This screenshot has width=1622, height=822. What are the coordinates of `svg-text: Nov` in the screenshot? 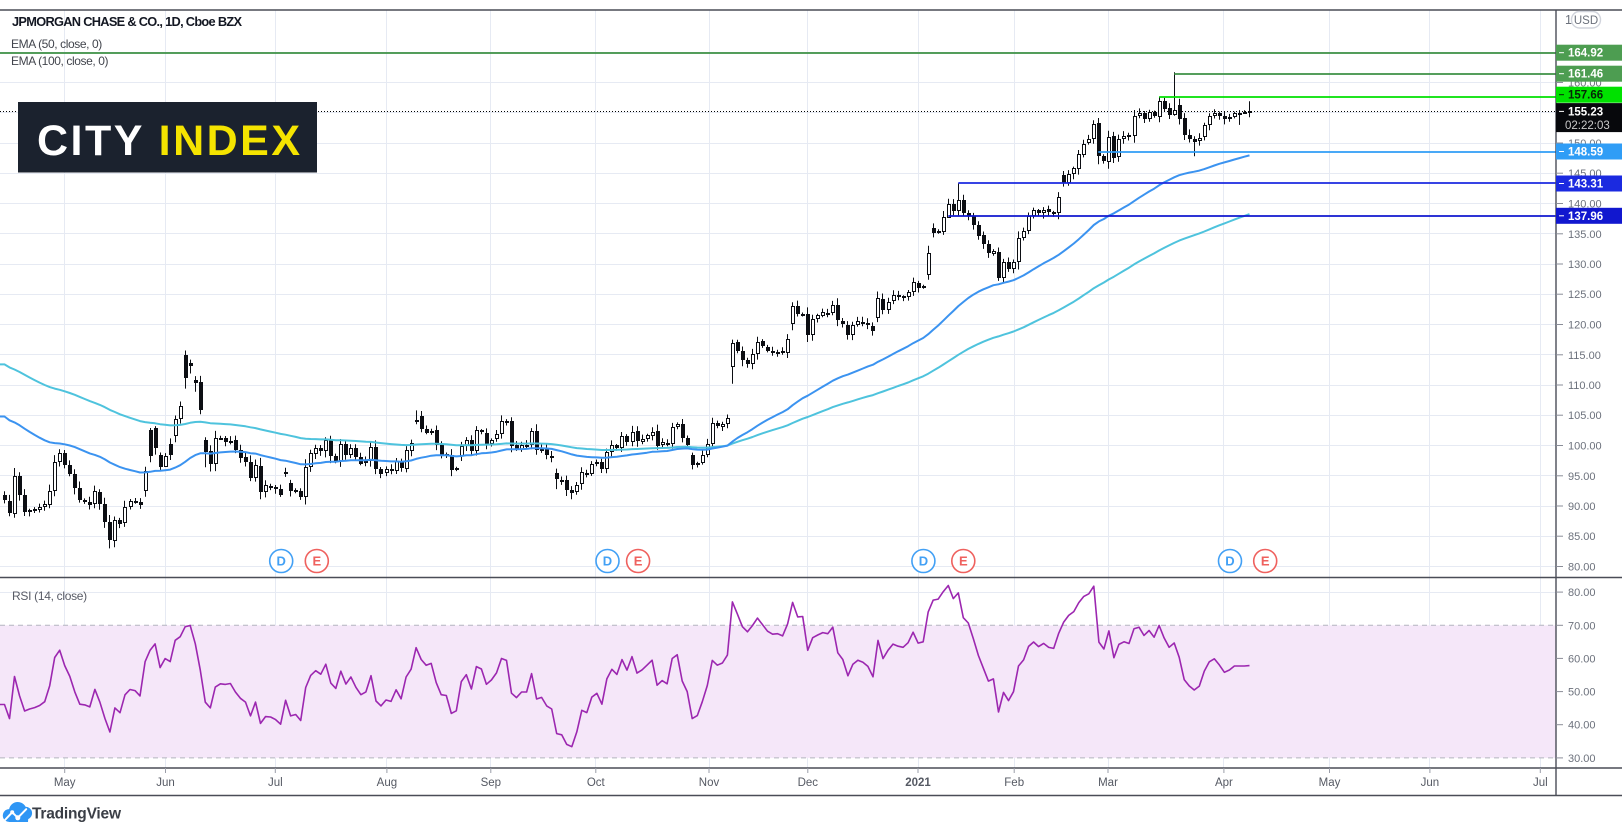 It's located at (709, 783).